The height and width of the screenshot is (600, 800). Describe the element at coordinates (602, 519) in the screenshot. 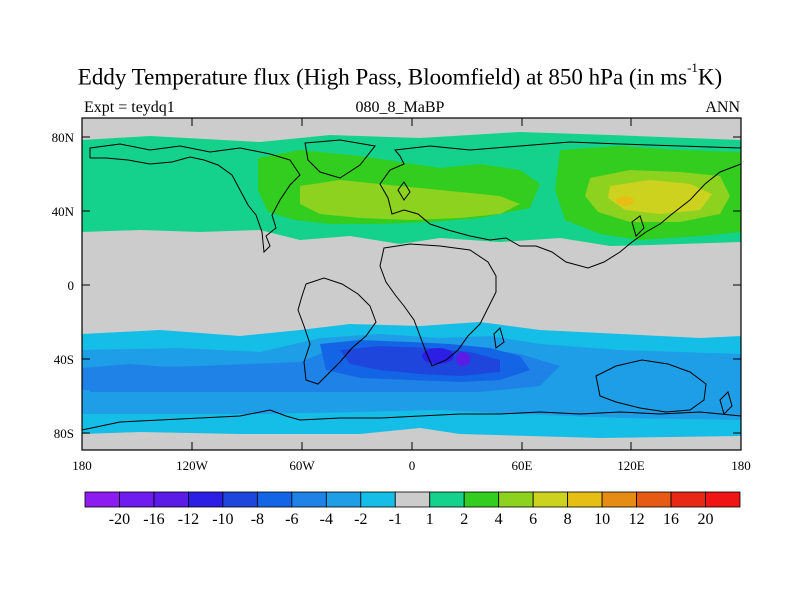

I see `colorbar-label: 10` at that location.